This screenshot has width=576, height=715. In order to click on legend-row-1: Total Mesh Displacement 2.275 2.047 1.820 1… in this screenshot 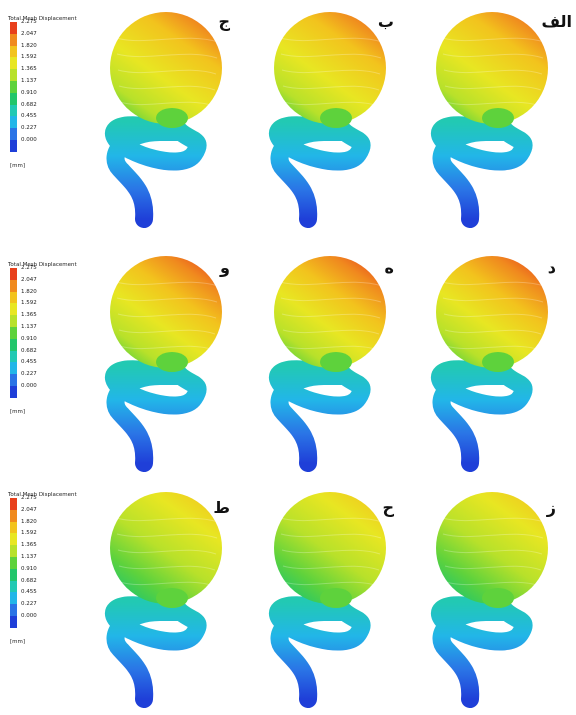, I will do `click(48, 93)`.